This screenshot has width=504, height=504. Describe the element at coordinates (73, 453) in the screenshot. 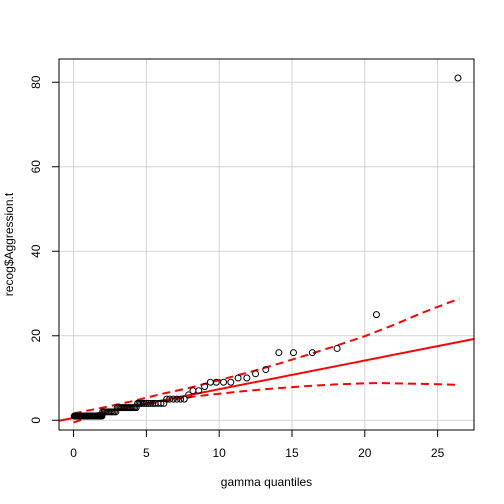

I see `x-tick-label: 0` at that location.